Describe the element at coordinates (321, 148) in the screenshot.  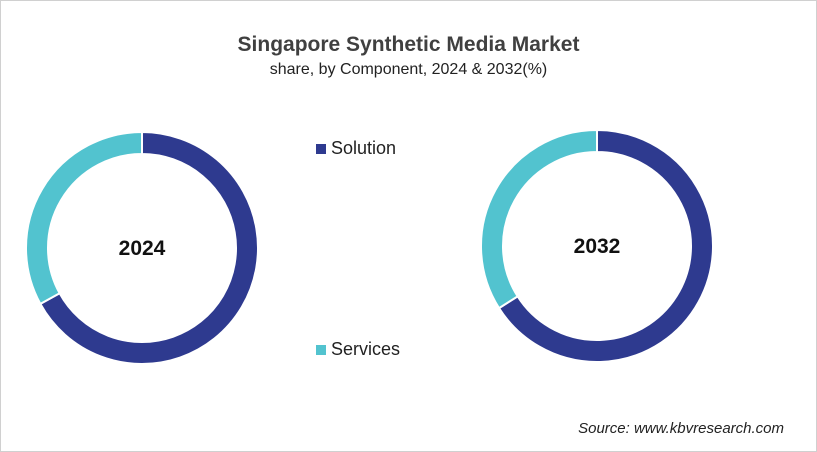
I see `legend-swatch-solution` at that location.